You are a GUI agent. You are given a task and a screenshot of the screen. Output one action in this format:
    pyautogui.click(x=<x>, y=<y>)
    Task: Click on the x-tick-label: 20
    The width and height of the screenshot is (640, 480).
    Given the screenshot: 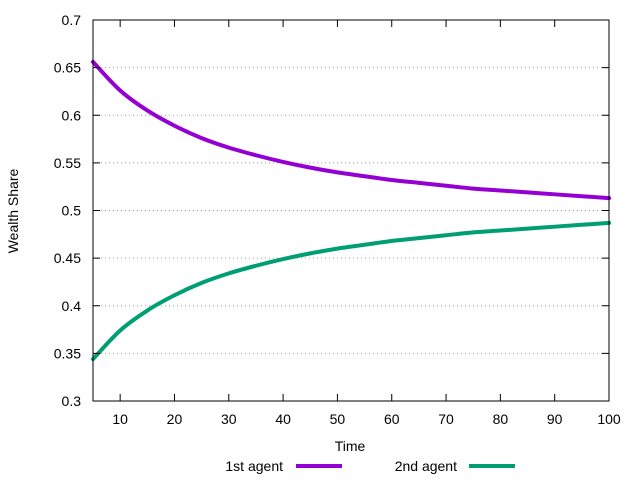 What is the action you would take?
    pyautogui.click(x=175, y=419)
    